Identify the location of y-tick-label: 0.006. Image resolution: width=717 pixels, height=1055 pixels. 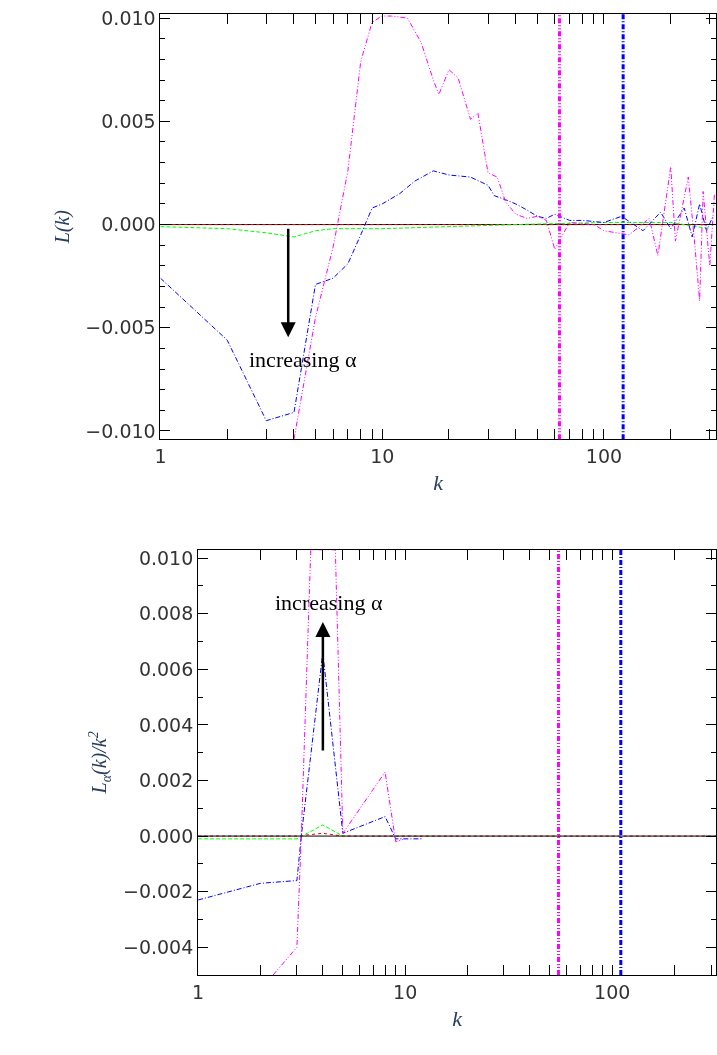
(166, 668).